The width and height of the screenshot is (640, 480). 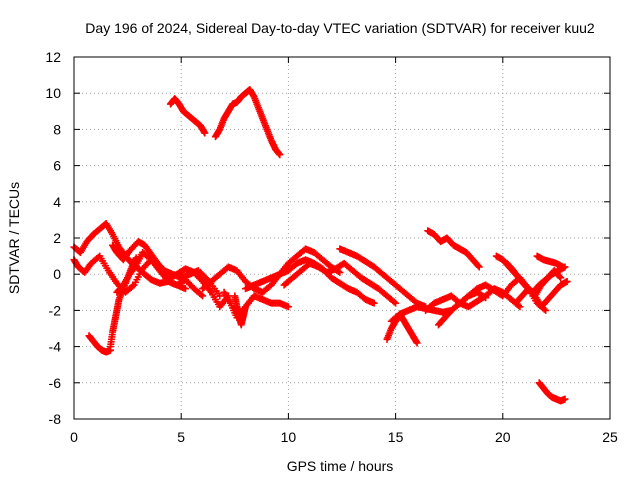 I want to click on x-tick-label: 5, so click(x=181, y=437).